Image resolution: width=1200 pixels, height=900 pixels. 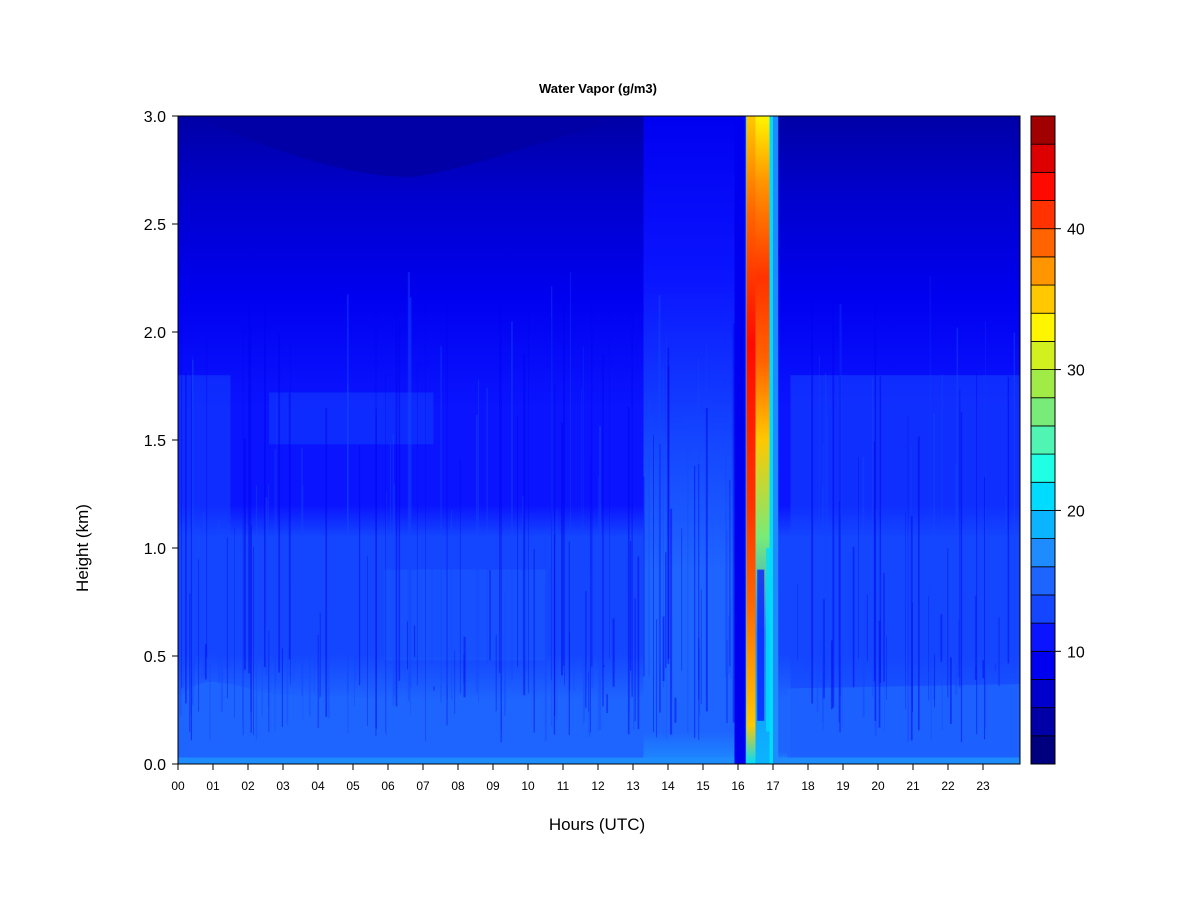 I want to click on colorbar: 10 20 30 40, so click(x=1057, y=440).